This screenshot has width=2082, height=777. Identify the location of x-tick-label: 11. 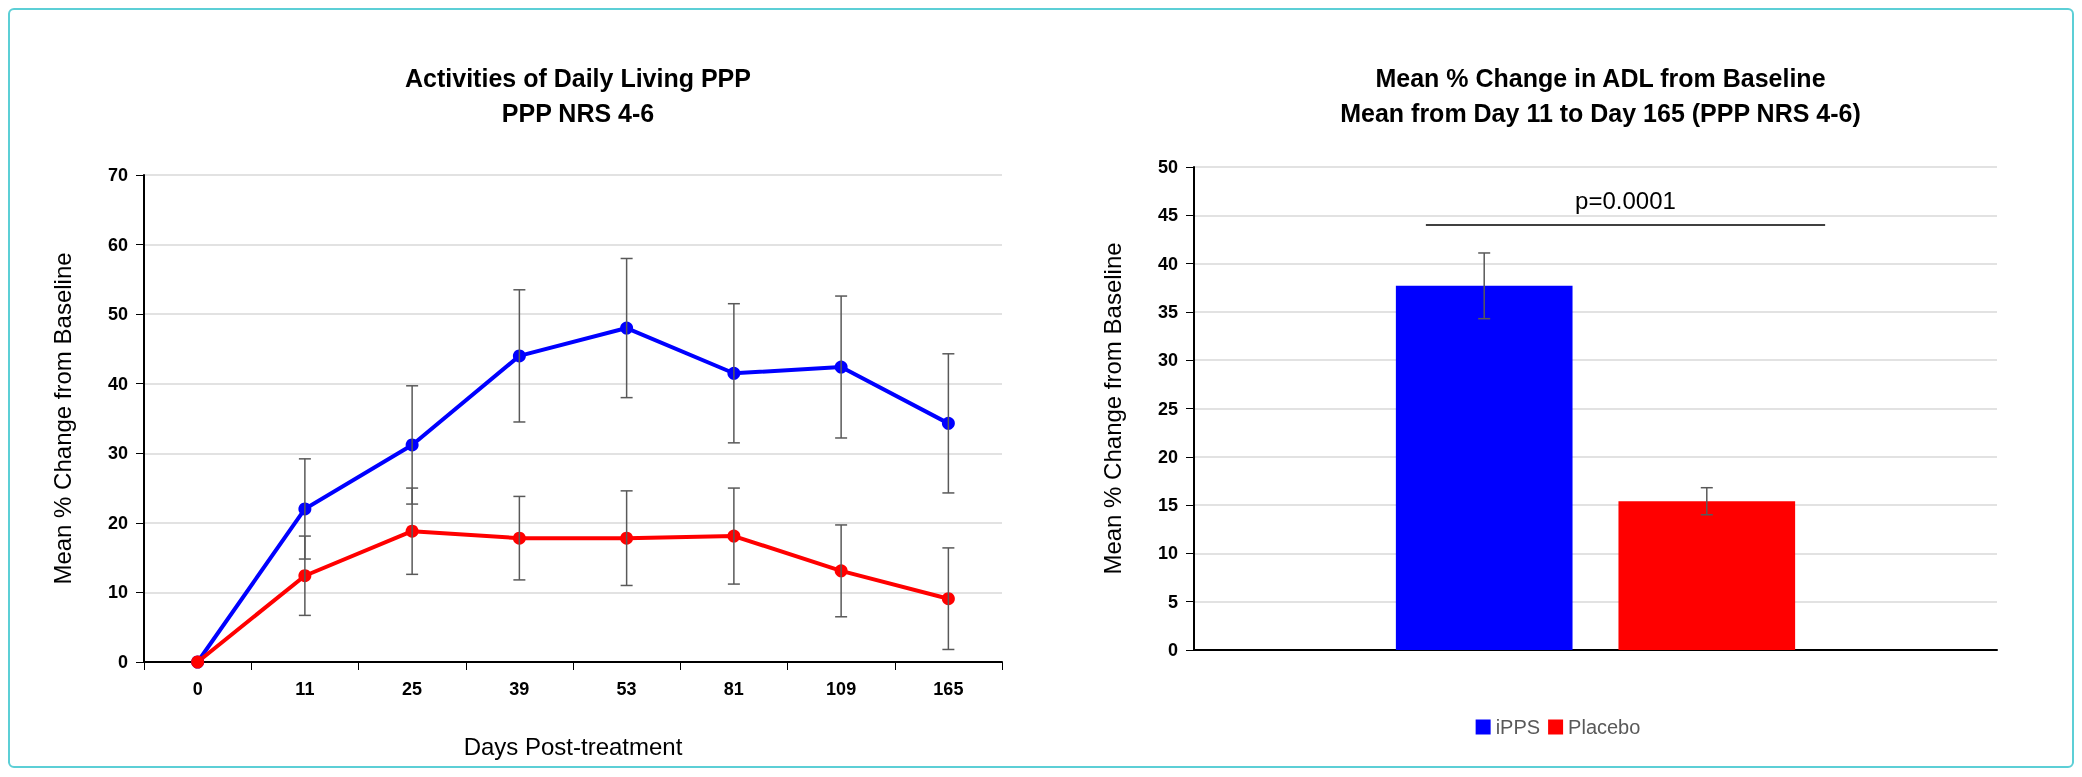
(305, 689).